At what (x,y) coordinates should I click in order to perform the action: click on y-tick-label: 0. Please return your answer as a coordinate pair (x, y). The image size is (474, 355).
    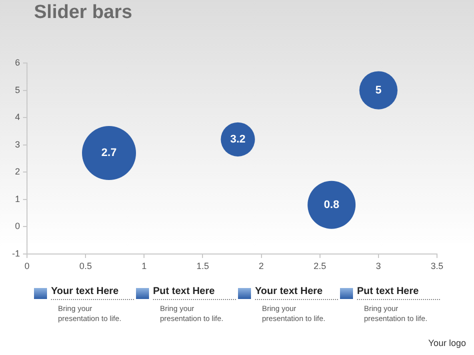
    Looking at the image, I should click on (17, 226).